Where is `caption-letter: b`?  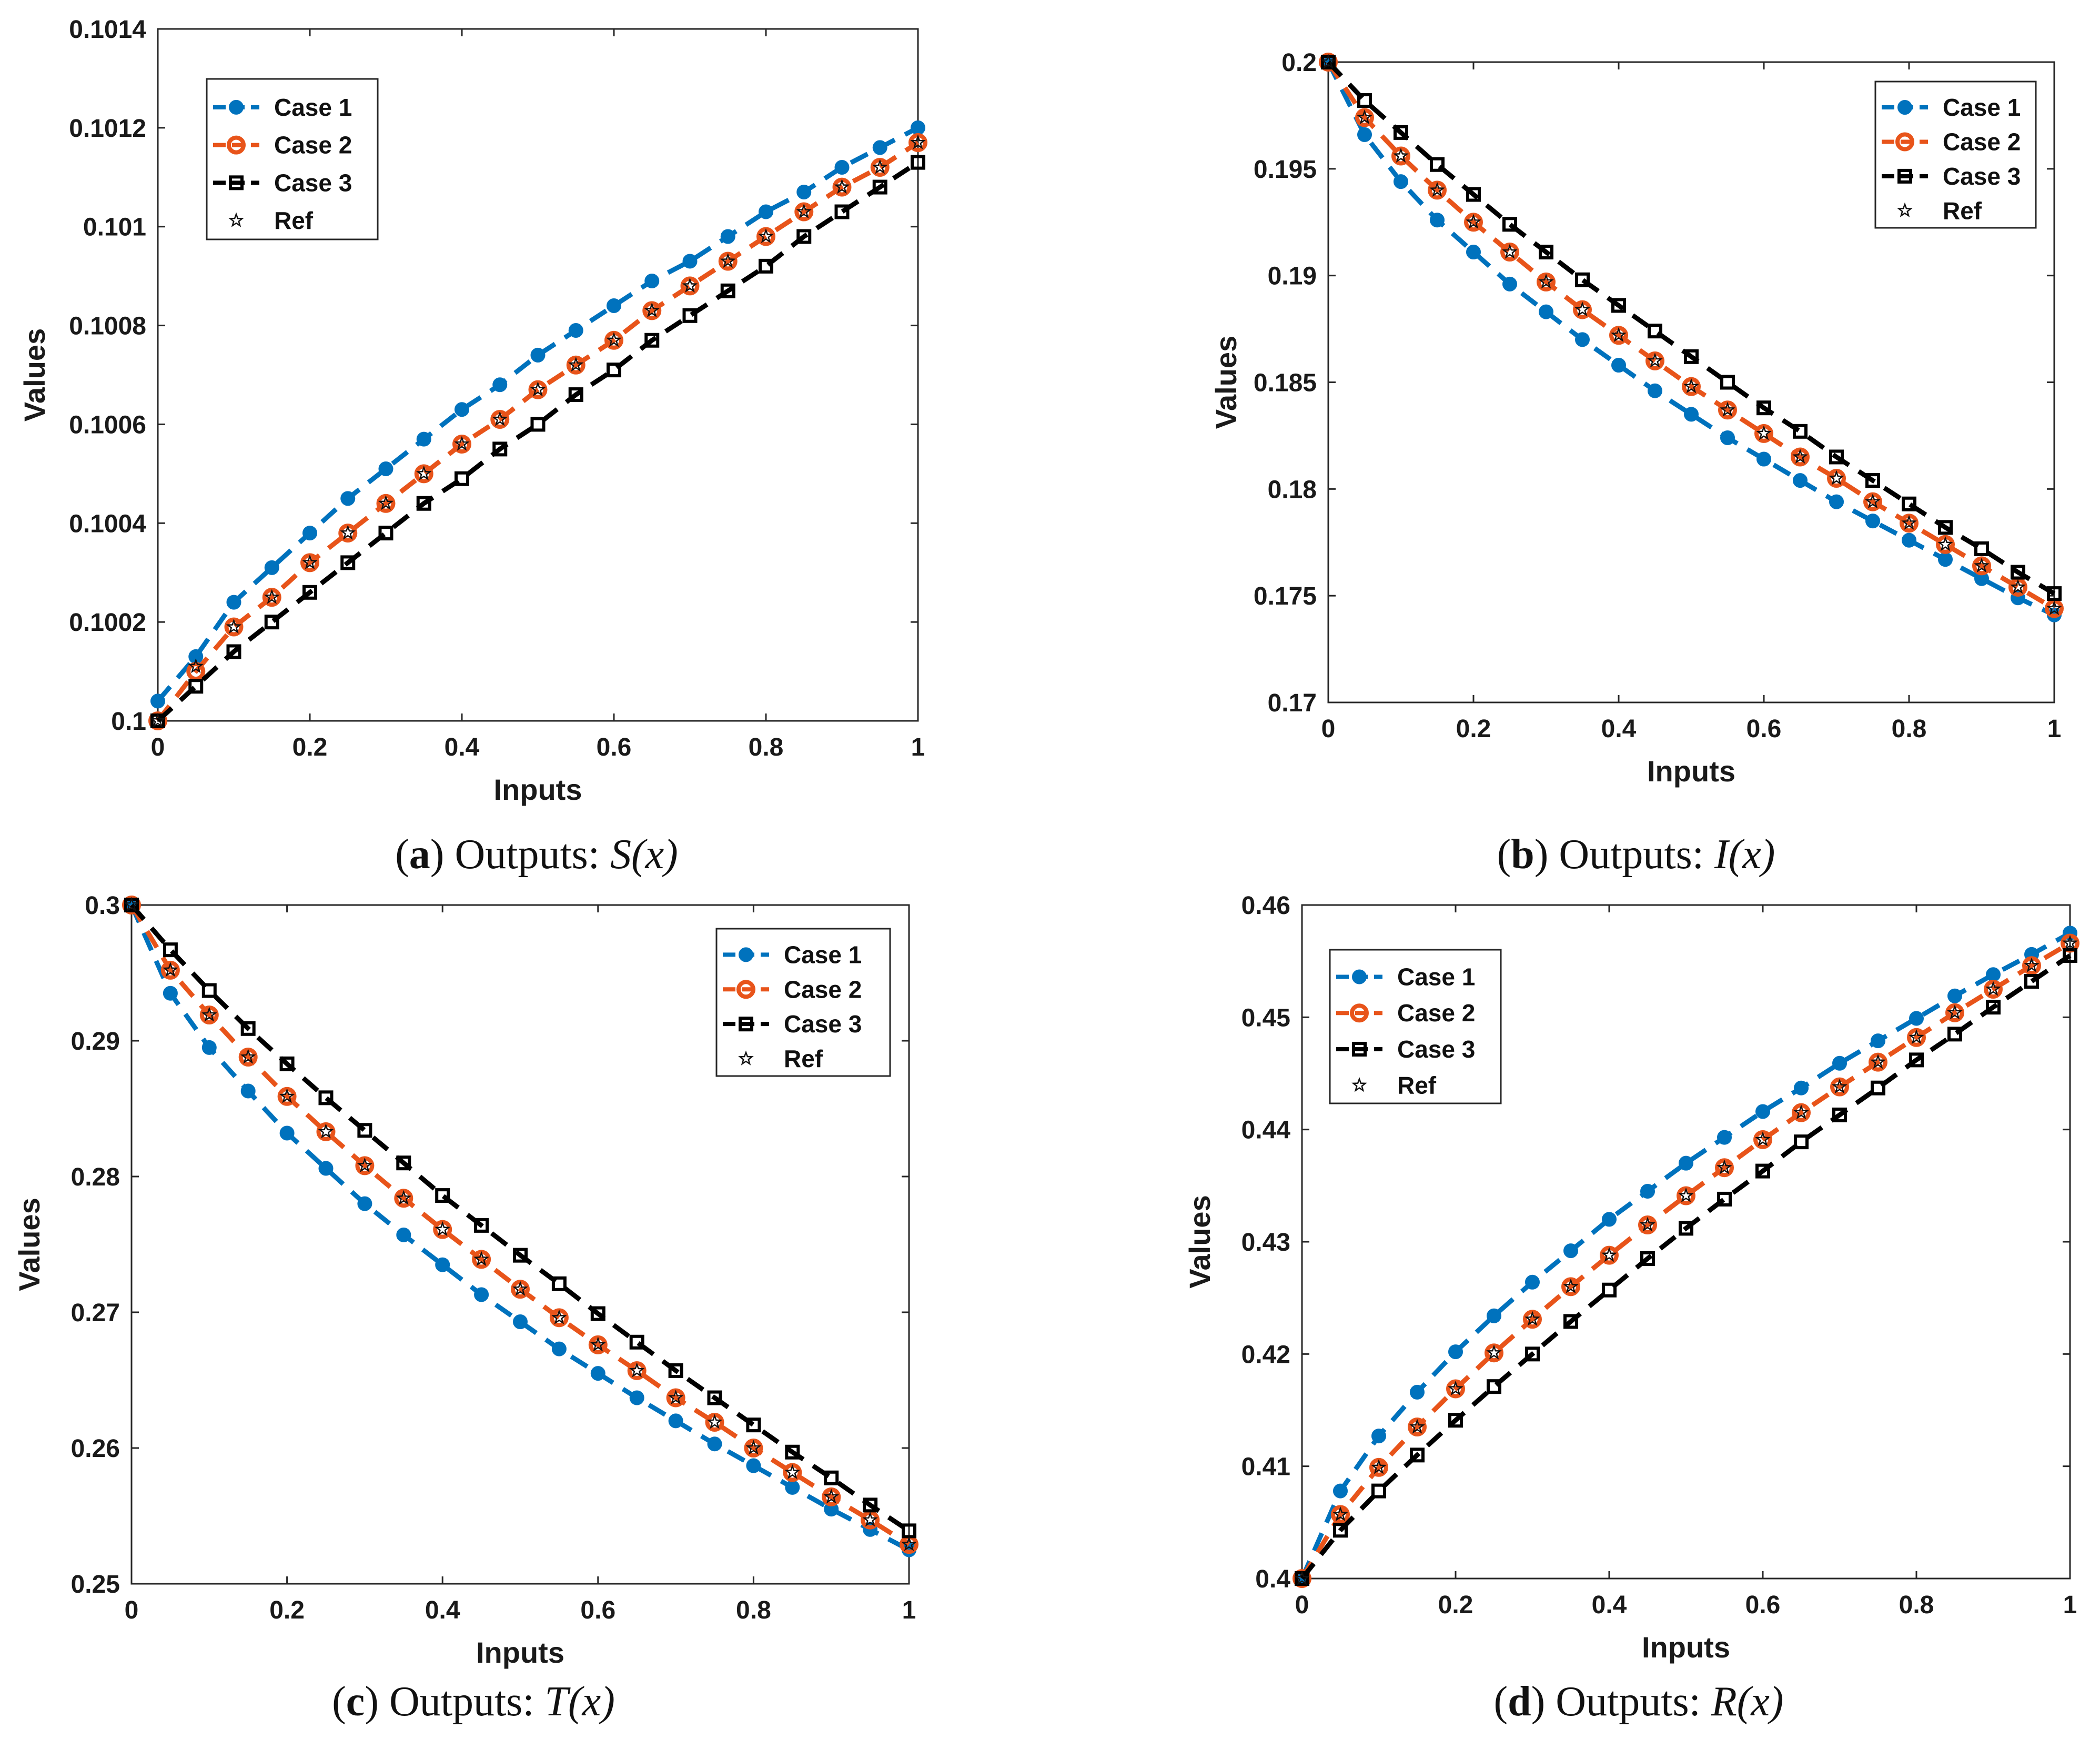 caption-letter: b is located at coordinates (1522, 855).